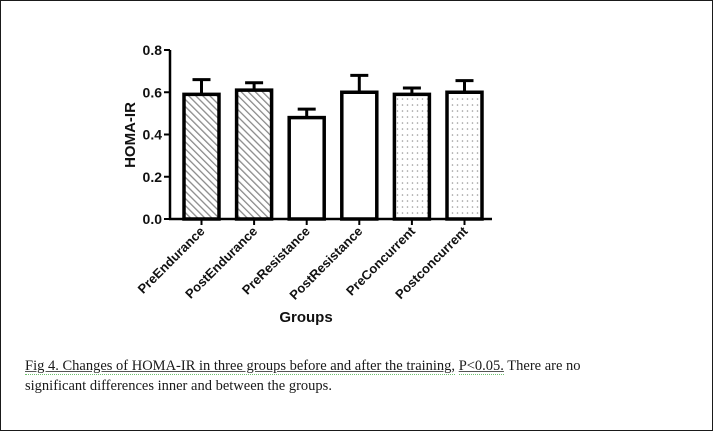  I want to click on bar-preresistance, so click(306, 164).